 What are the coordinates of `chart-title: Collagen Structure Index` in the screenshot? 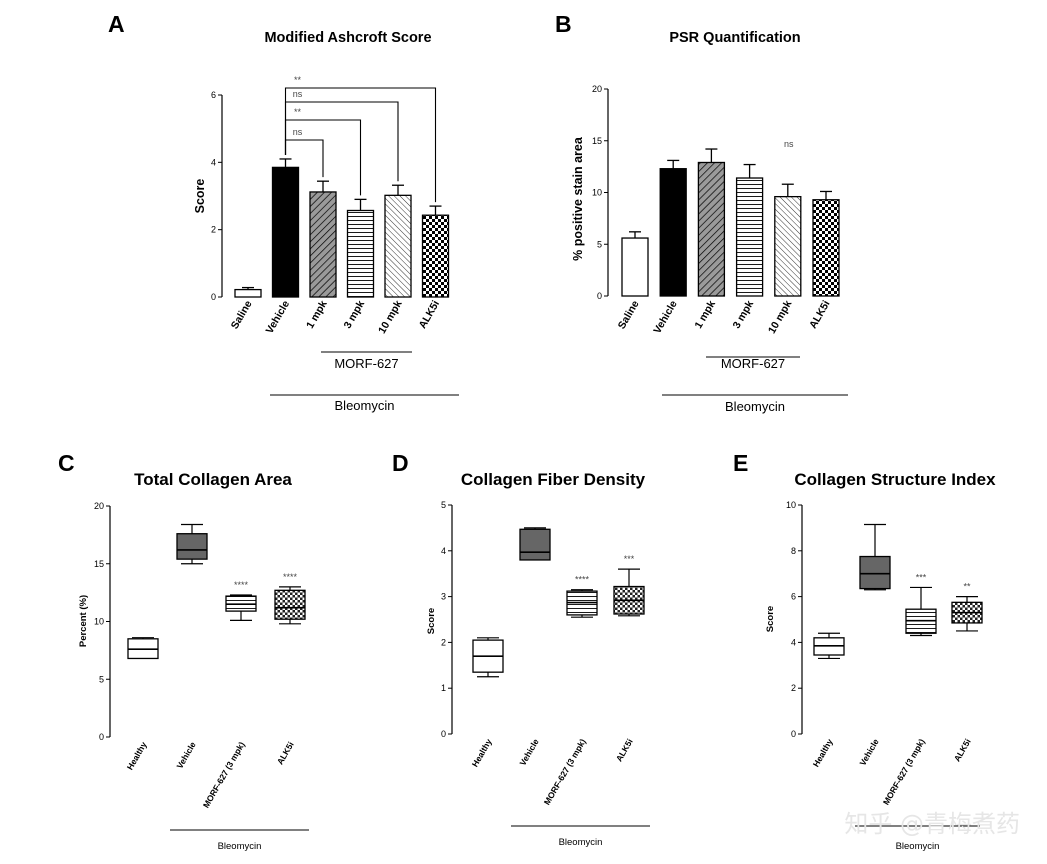 It's located at (895, 479).